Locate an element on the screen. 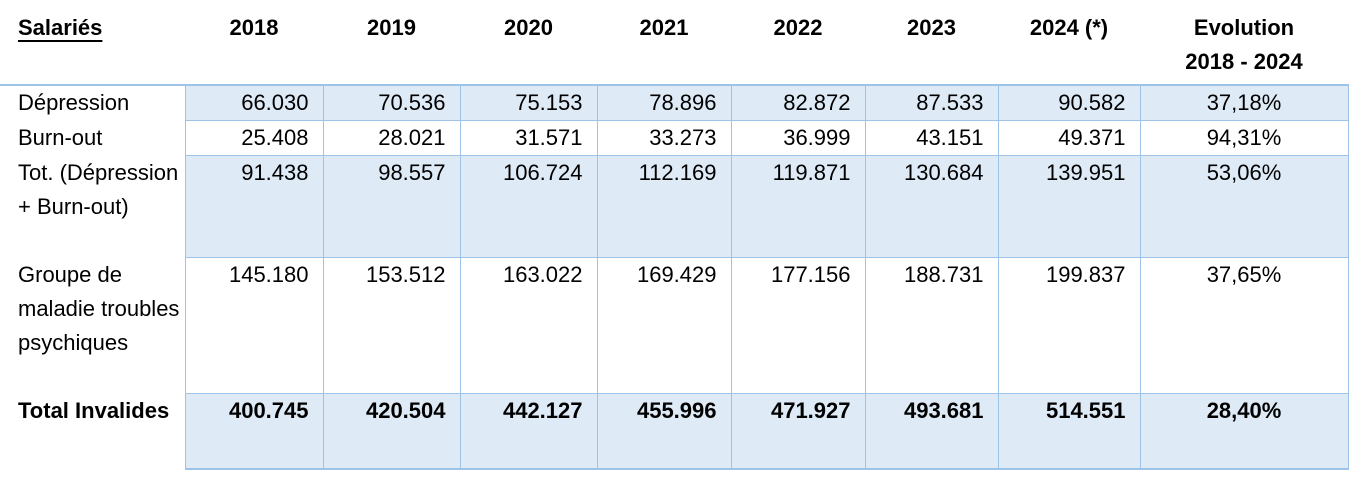 This screenshot has width=1369, height=492. cell-value: 188.731 is located at coordinates (931, 325).